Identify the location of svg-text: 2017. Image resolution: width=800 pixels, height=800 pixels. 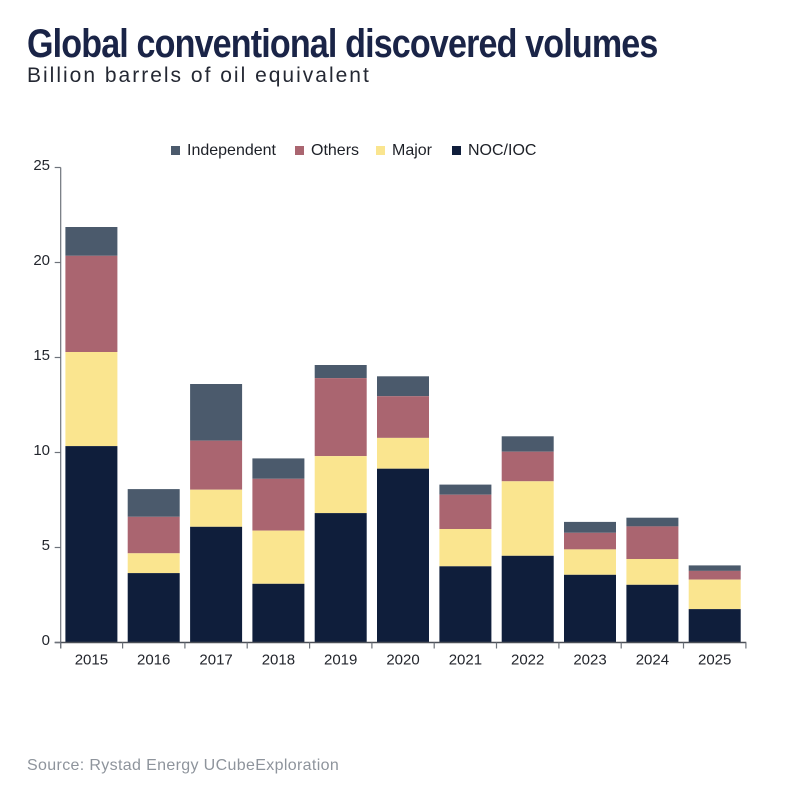
(215, 660).